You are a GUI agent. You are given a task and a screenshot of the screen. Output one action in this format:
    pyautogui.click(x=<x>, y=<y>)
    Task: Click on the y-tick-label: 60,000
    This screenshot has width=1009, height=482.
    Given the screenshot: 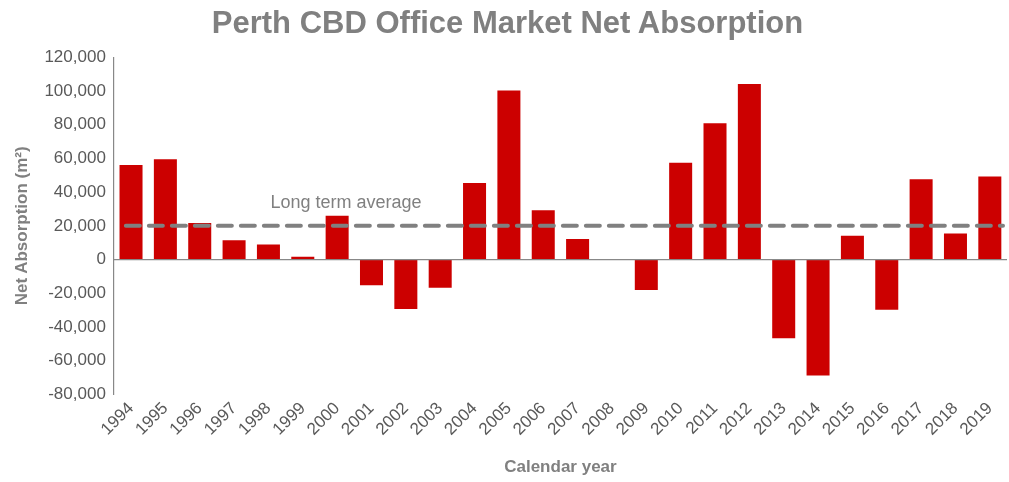 What is the action you would take?
    pyautogui.click(x=79, y=158)
    